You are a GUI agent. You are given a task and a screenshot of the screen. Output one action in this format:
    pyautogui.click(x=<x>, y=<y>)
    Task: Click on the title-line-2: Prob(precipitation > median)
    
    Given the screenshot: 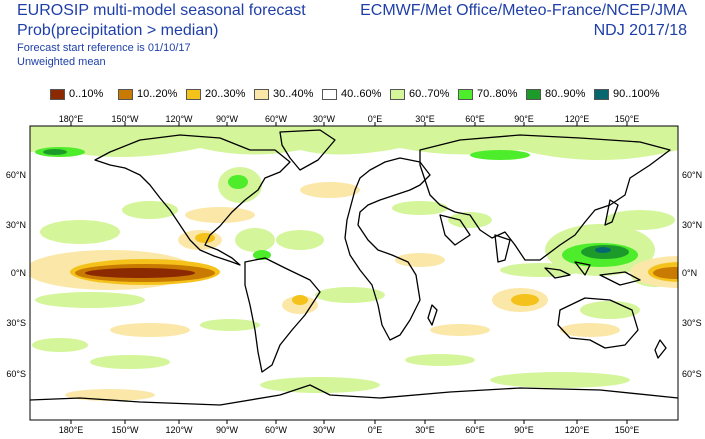 What is the action you would take?
    pyautogui.click(x=118, y=30)
    